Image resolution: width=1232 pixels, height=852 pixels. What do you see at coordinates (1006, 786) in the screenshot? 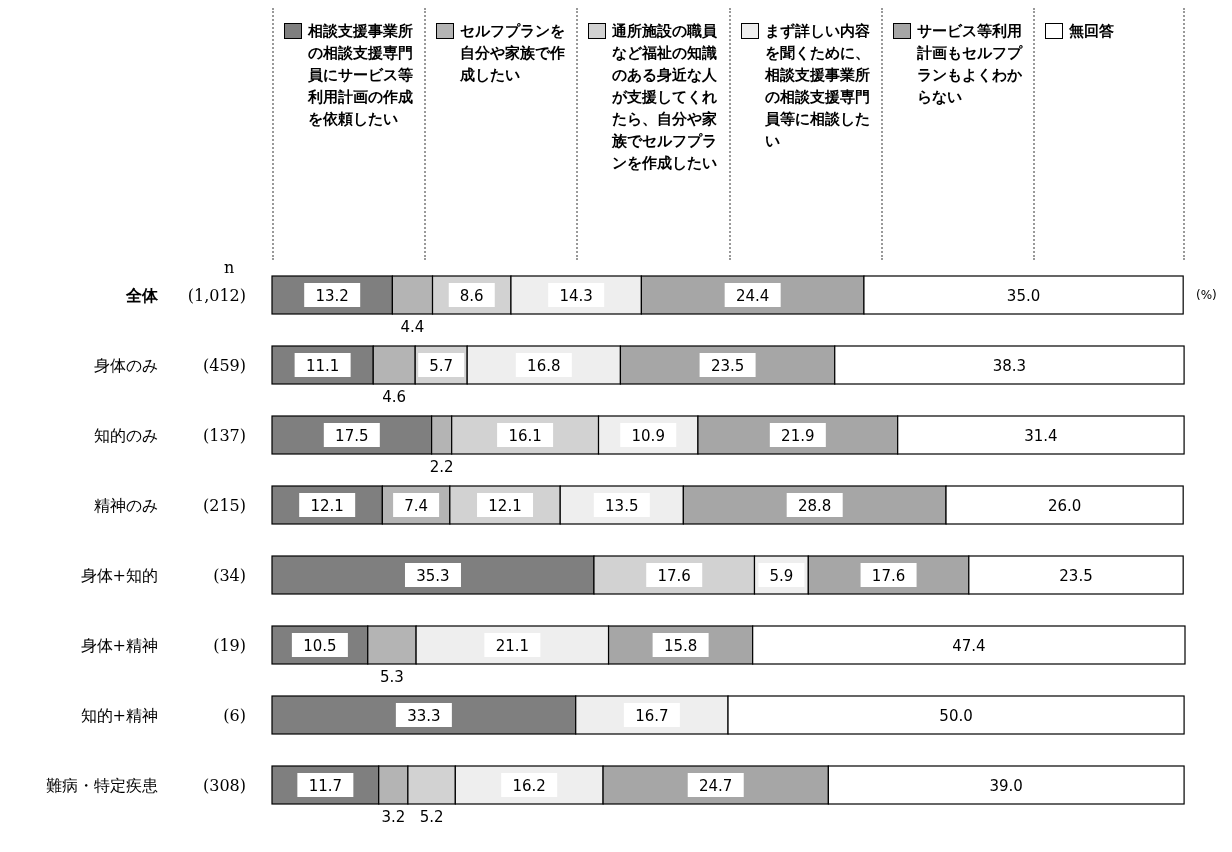
I see `data-label: 39.0` at bounding box center [1006, 786].